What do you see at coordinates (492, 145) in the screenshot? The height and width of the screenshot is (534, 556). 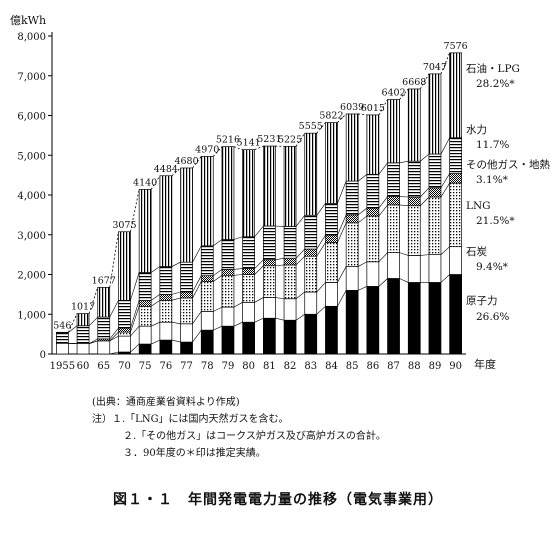 I see `legend-hydro-share: 11.7%` at bounding box center [492, 145].